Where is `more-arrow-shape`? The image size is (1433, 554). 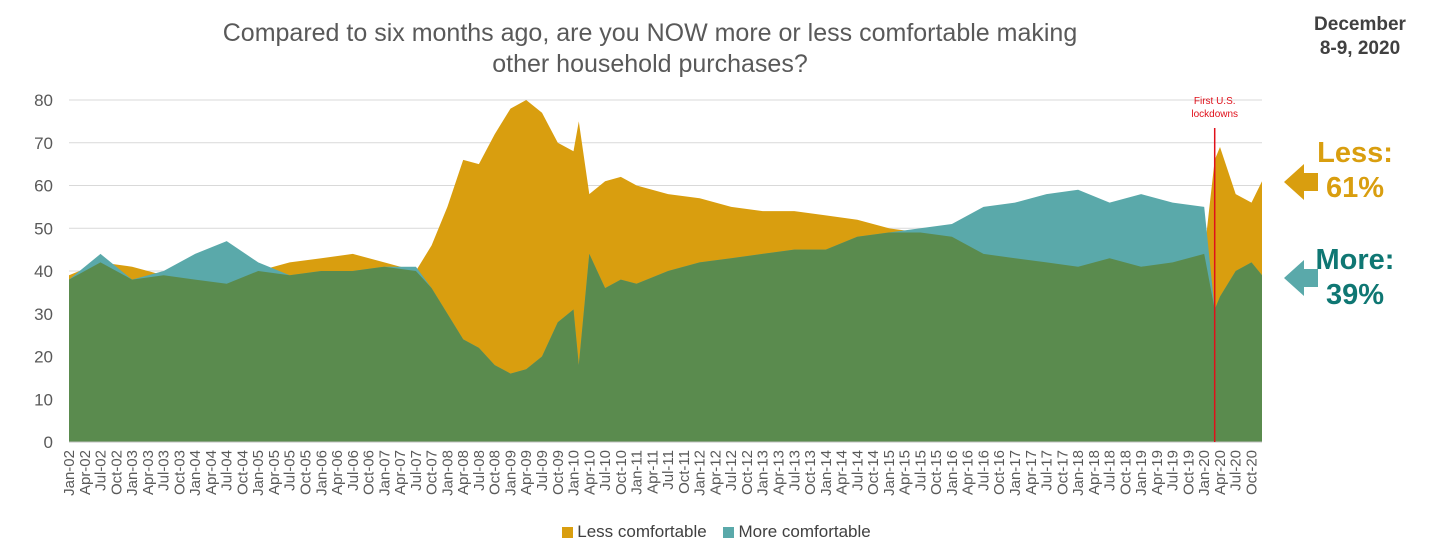
more-arrow-shape is located at coordinates (1301, 278).